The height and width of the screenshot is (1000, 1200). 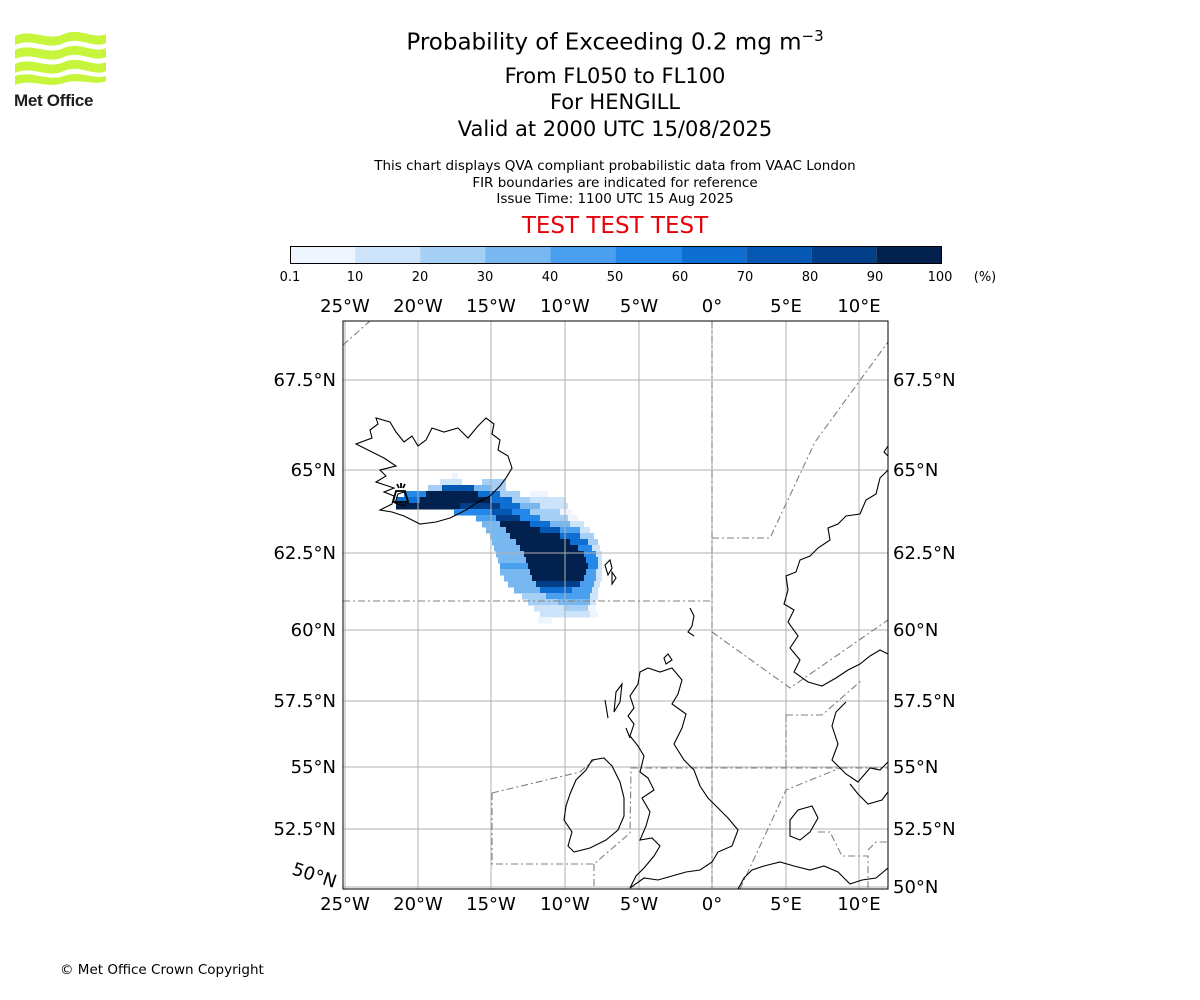 I want to click on lat-label-right: 67.5°N, so click(x=924, y=380).